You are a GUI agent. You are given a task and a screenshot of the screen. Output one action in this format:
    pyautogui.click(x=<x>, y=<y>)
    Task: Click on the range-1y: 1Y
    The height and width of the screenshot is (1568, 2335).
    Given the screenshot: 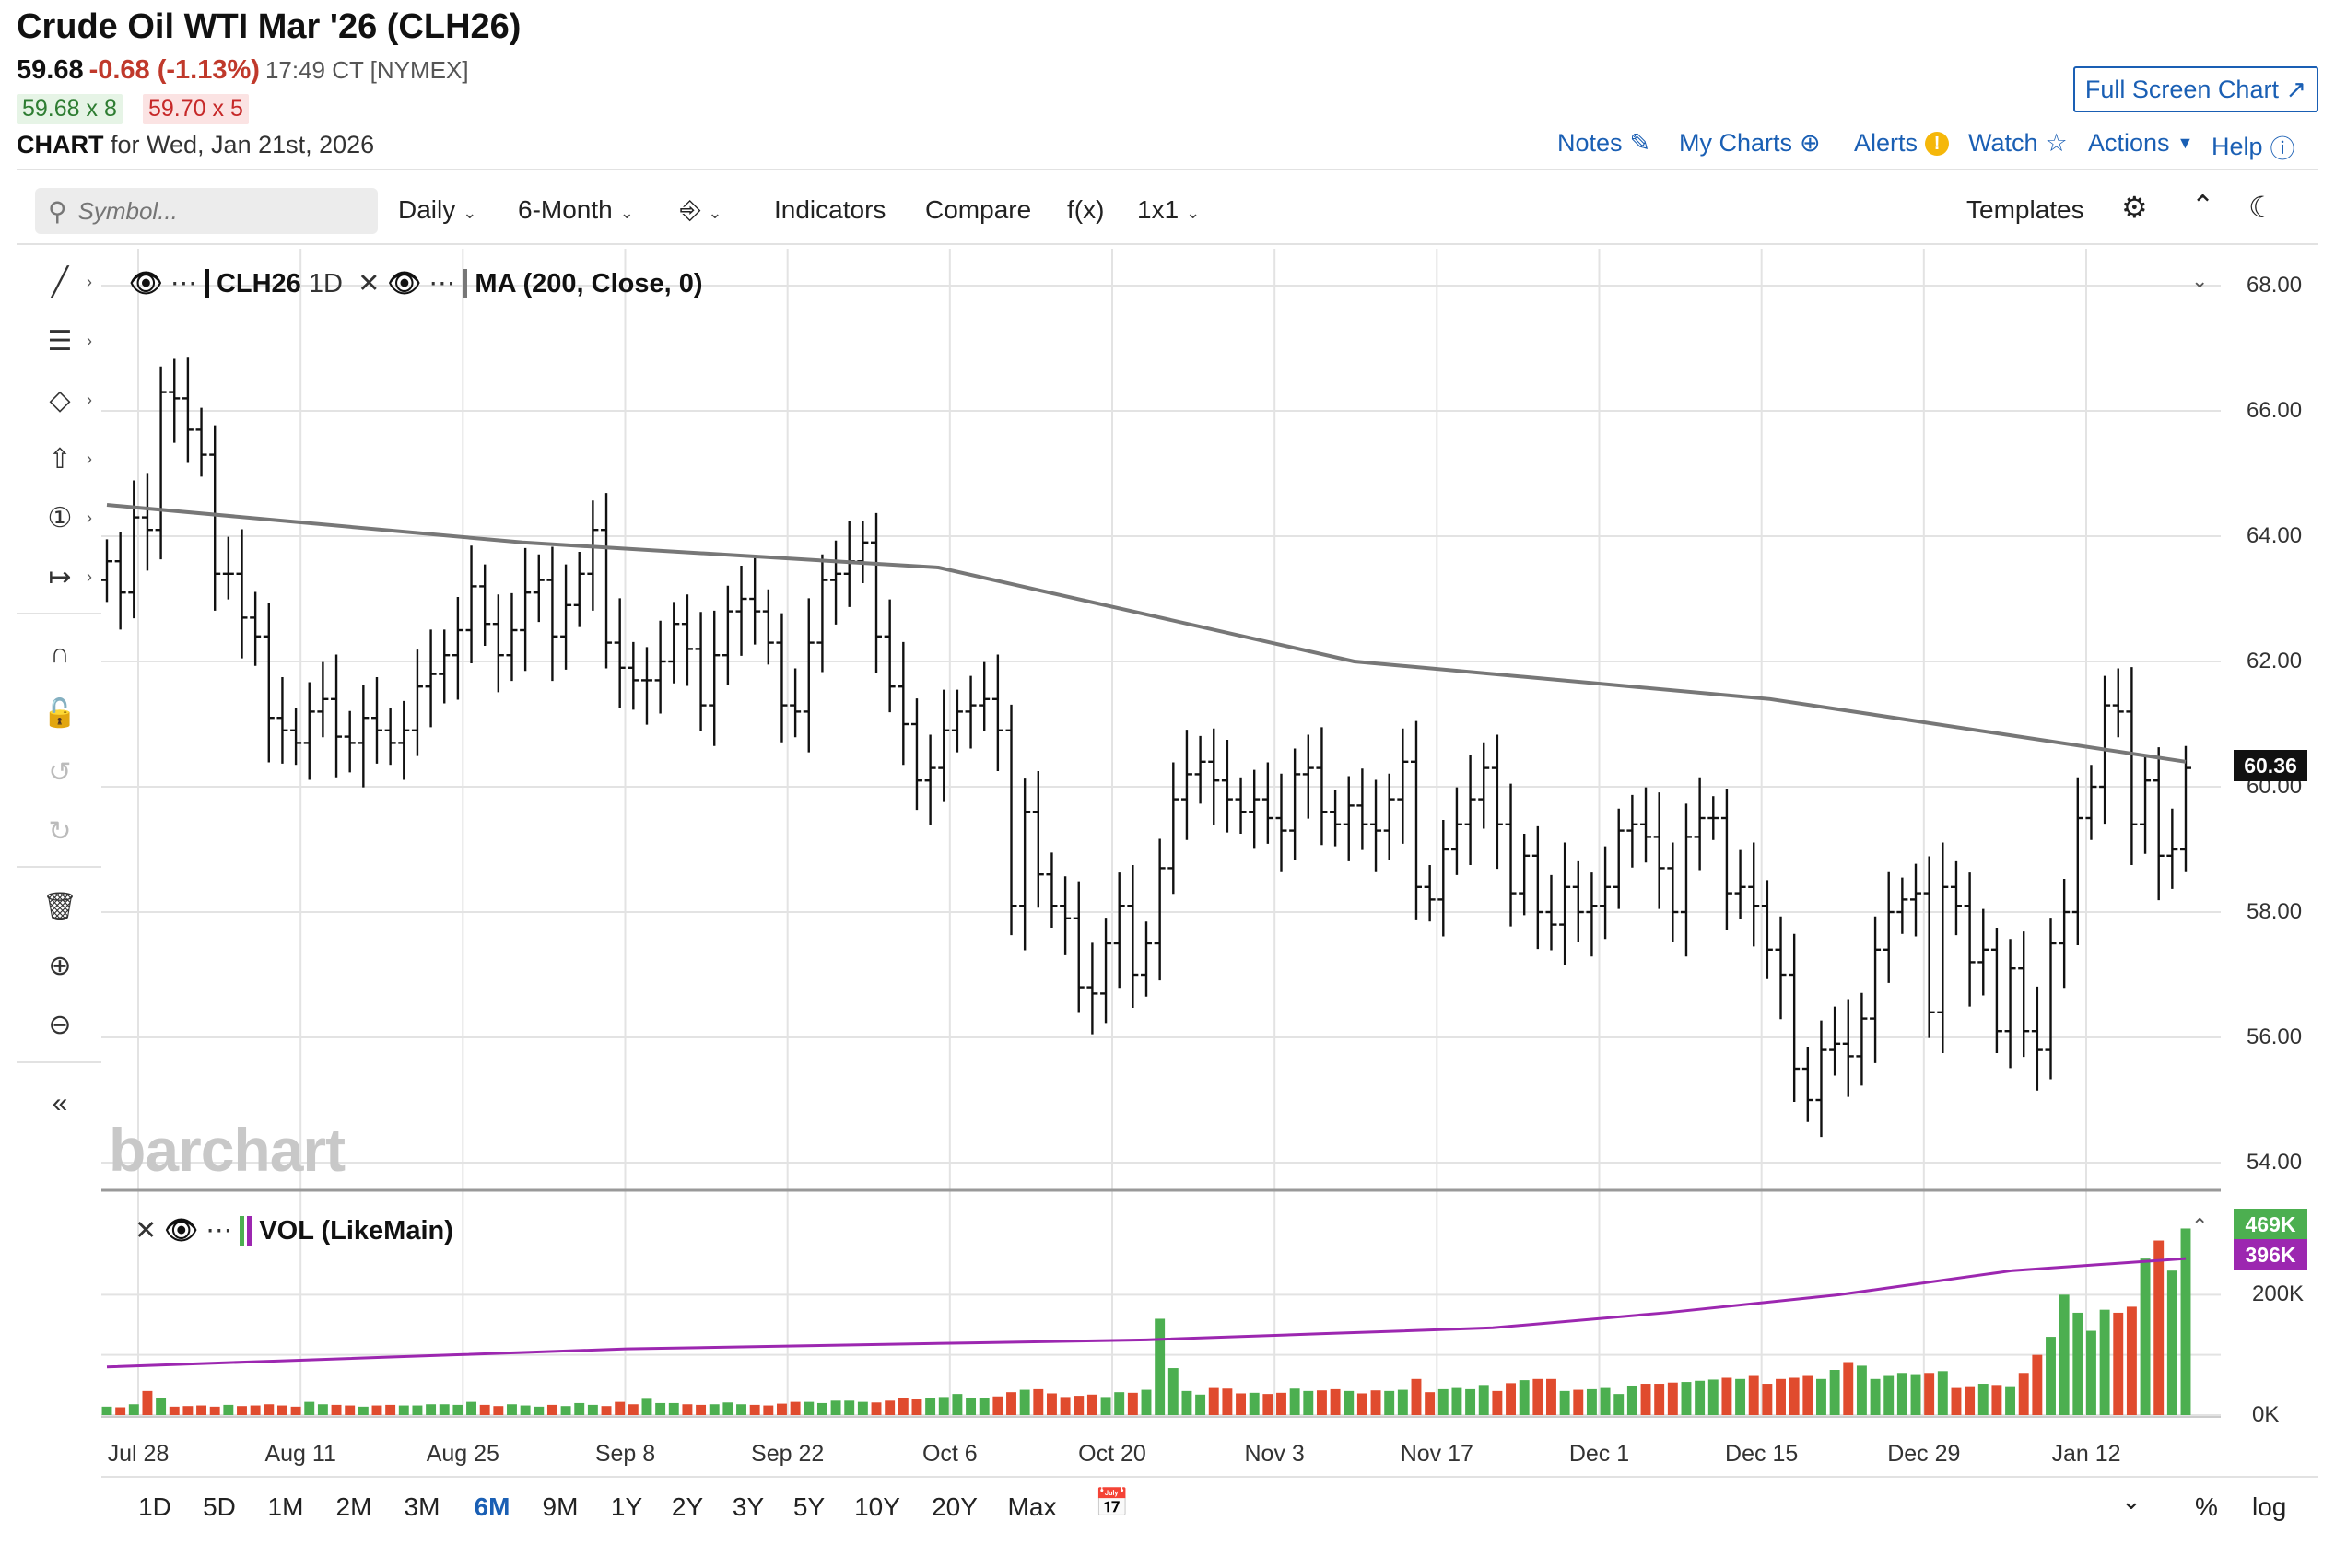 What is the action you would take?
    pyautogui.click(x=626, y=1506)
    